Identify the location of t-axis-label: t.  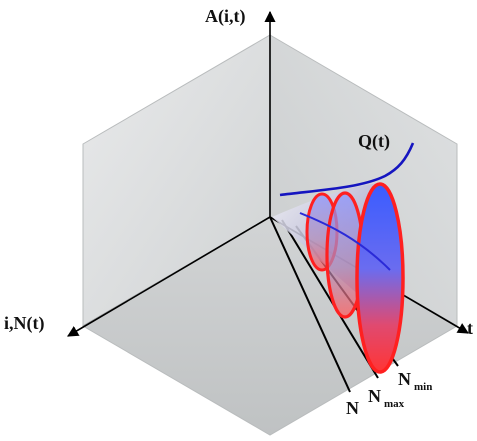
(470, 328).